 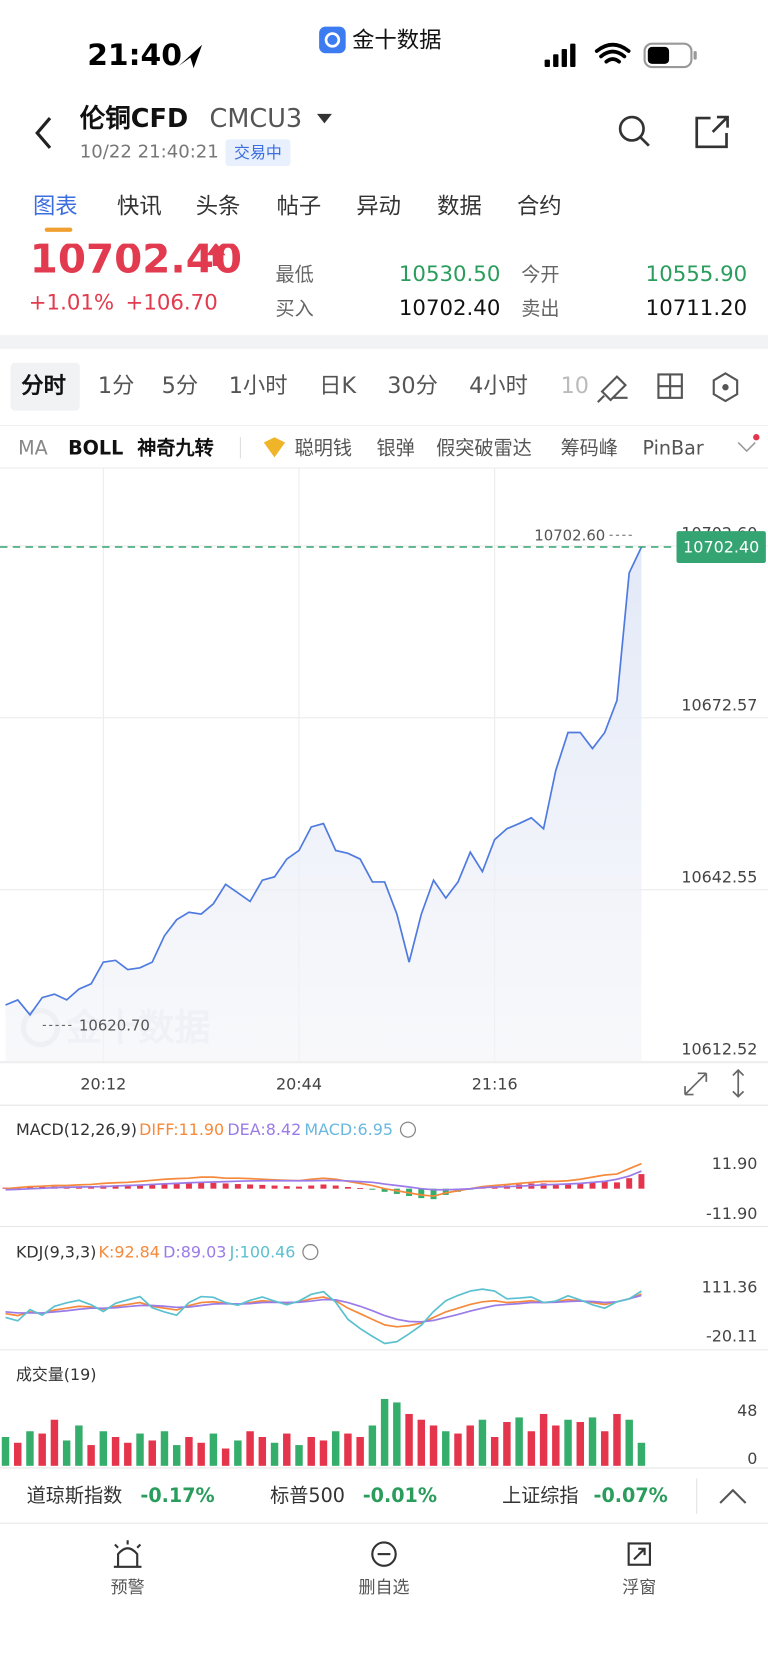 What do you see at coordinates (396, 447) in the screenshot?
I see `indicator: 银弹` at bounding box center [396, 447].